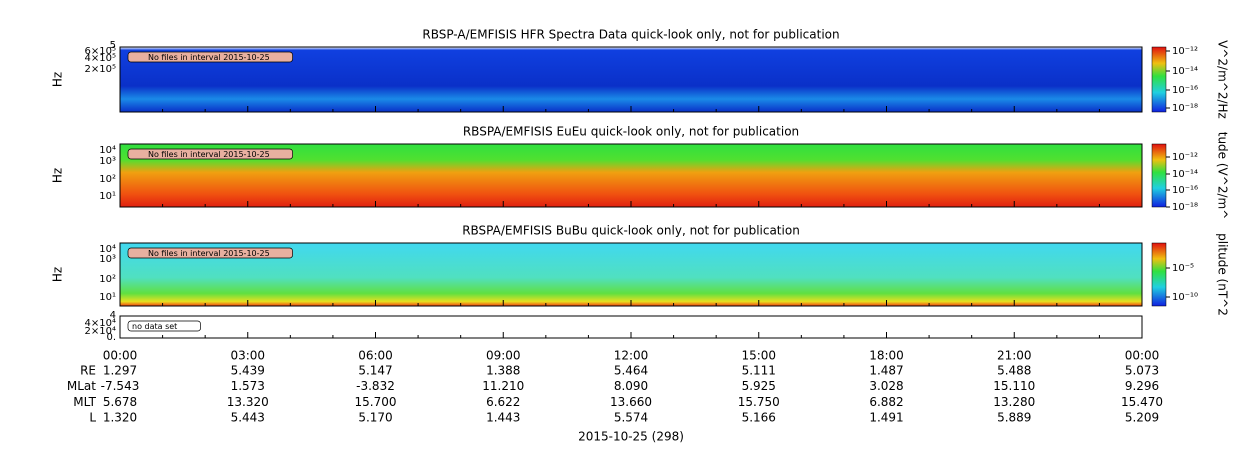  I want to click on y-tick-label: 2×10⁴, so click(100, 331).